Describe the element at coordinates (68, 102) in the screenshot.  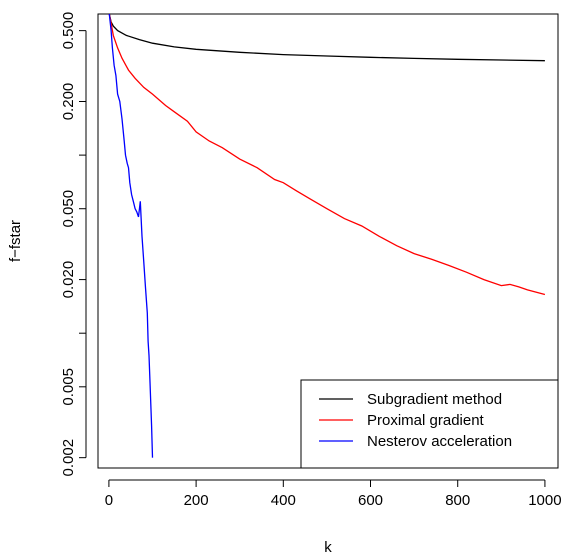
I see `y-tick-label: 0.200` at that location.